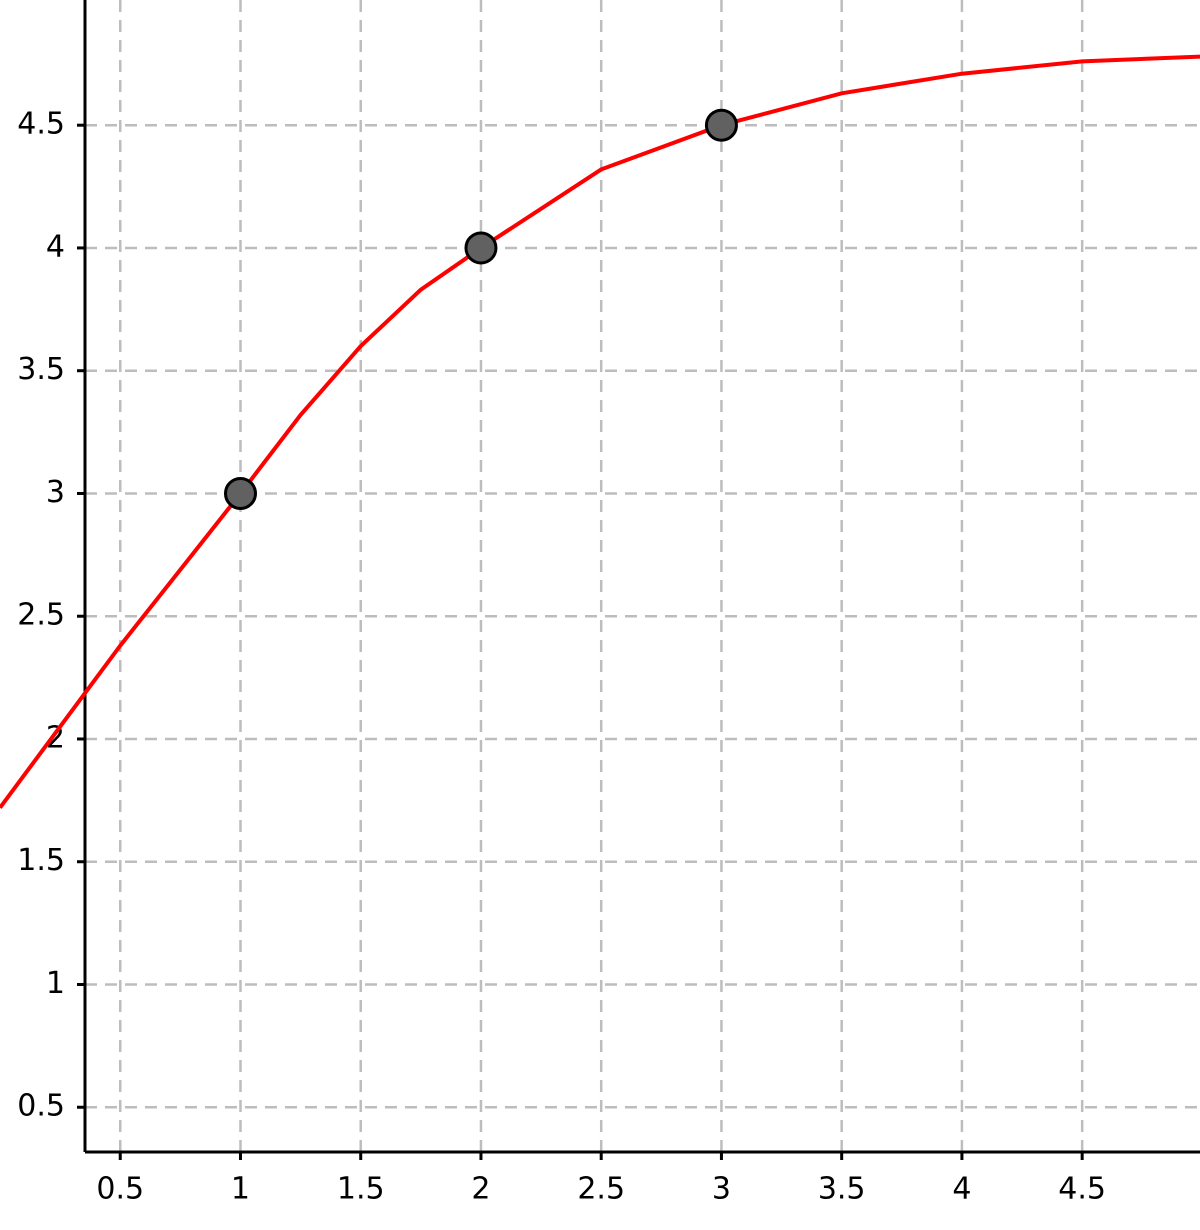  Describe the element at coordinates (55, 983) in the screenshot. I see `y-tick-label: 1` at that location.